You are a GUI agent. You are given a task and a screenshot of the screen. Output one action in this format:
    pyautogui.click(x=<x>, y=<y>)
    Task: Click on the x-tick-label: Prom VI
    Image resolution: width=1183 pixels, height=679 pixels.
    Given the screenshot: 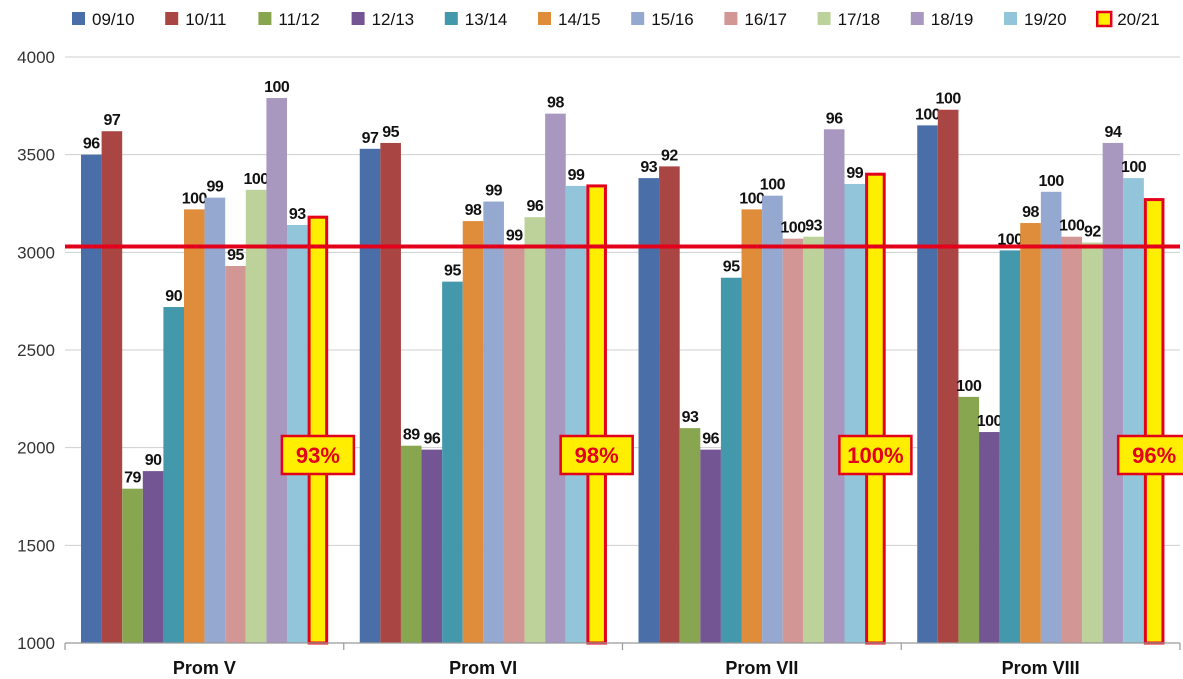 What is the action you would take?
    pyautogui.click(x=483, y=668)
    